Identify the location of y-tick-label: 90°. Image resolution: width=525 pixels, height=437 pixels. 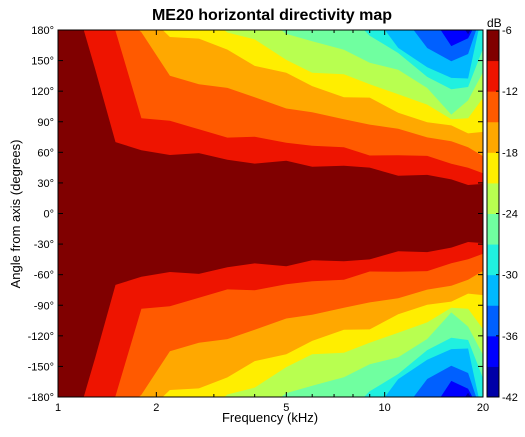
(45, 123).